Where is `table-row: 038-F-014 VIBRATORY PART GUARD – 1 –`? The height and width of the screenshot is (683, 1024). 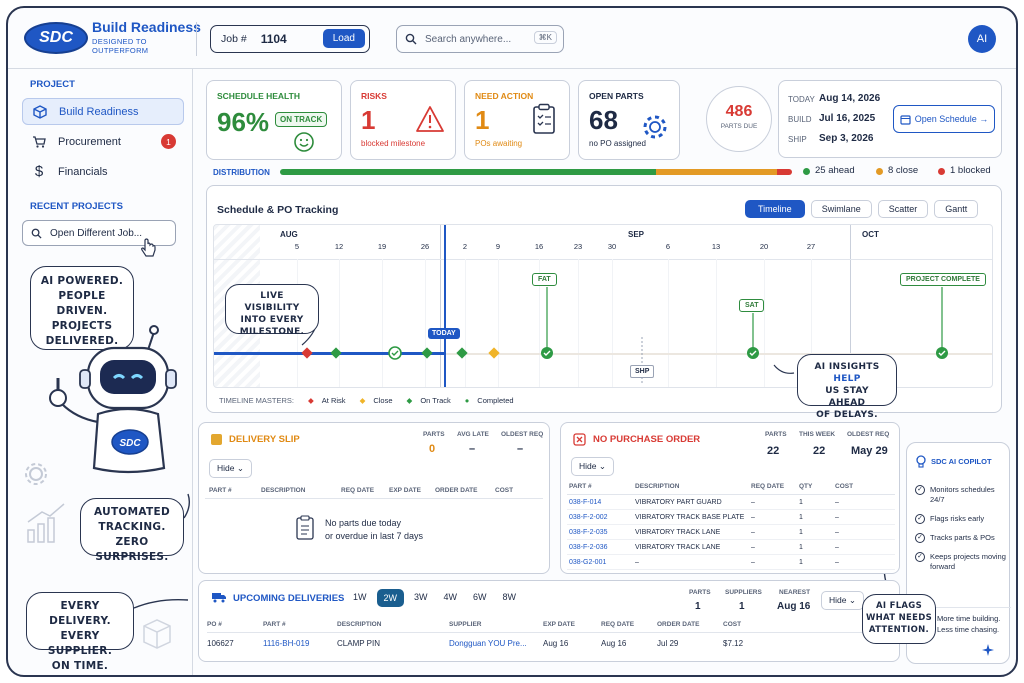
table-row: 038-F-014 VIBRATORY PART GUARD – 1 – is located at coordinates (731, 502).